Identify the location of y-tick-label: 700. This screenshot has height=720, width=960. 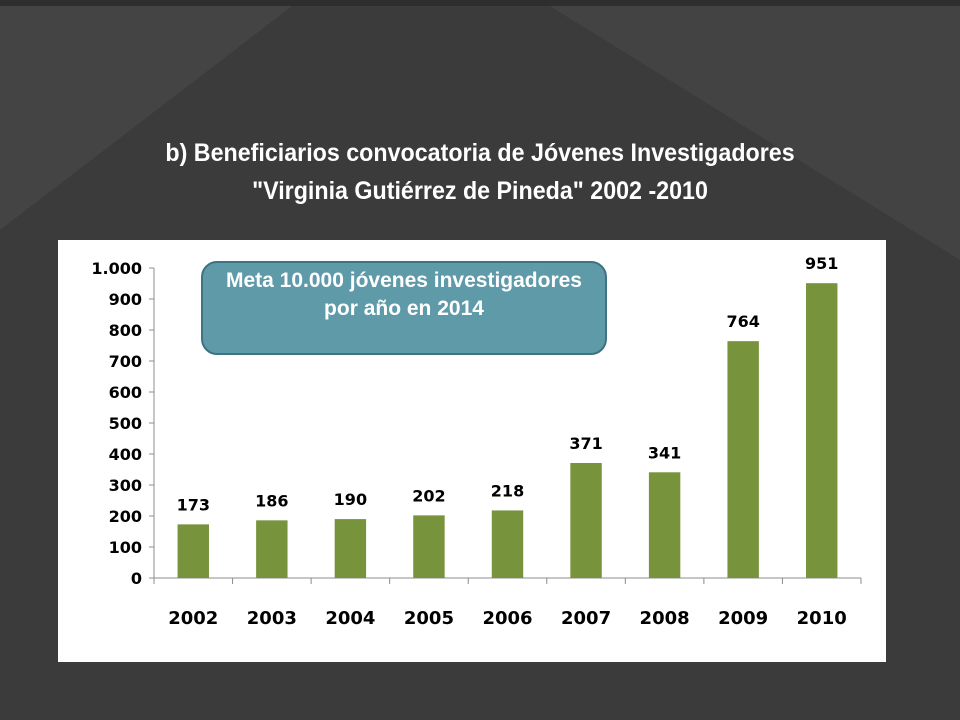
(125, 361).